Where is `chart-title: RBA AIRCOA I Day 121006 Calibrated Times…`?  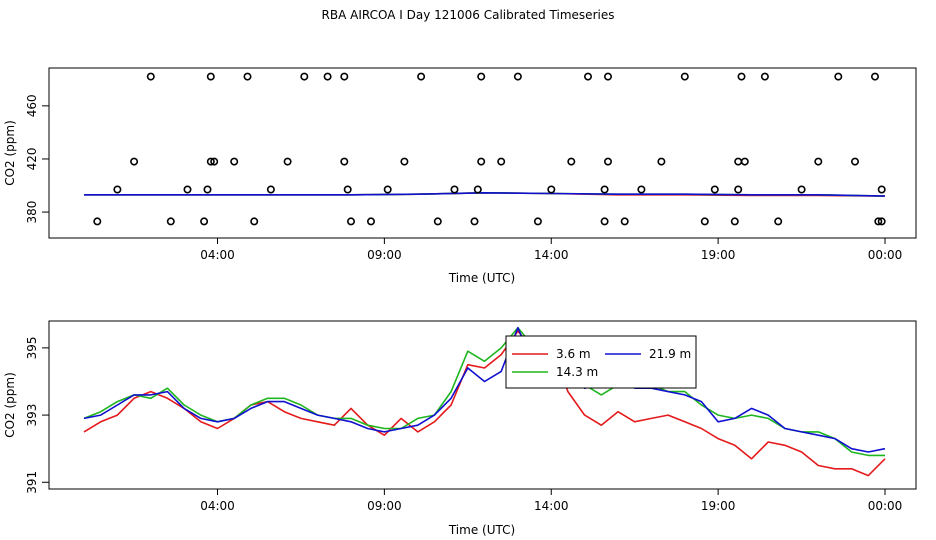
chart-title: RBA AIRCOA I Day 121006 Calibrated Times… is located at coordinates (468, 15).